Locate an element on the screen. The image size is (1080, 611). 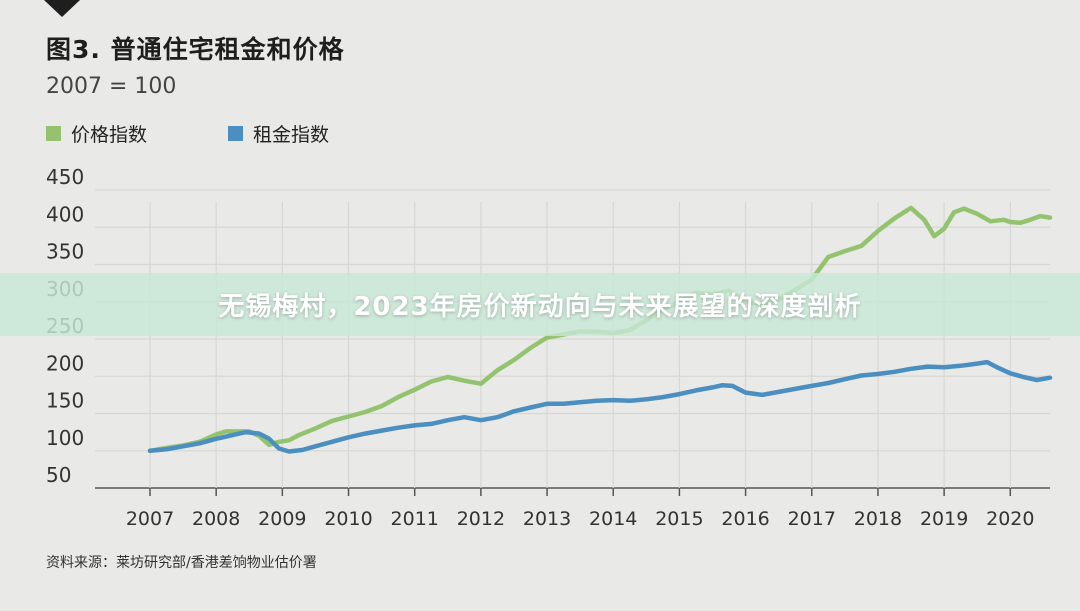
x-tick-label-2019: 2019 is located at coordinates (944, 519).